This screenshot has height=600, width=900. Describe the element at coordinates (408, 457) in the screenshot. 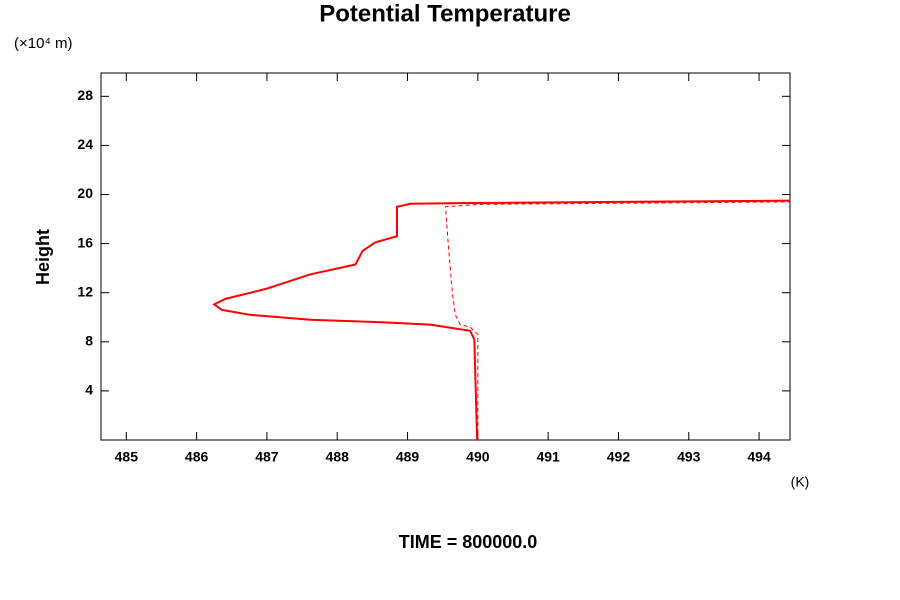

I see `x-tick-label: 489` at that location.